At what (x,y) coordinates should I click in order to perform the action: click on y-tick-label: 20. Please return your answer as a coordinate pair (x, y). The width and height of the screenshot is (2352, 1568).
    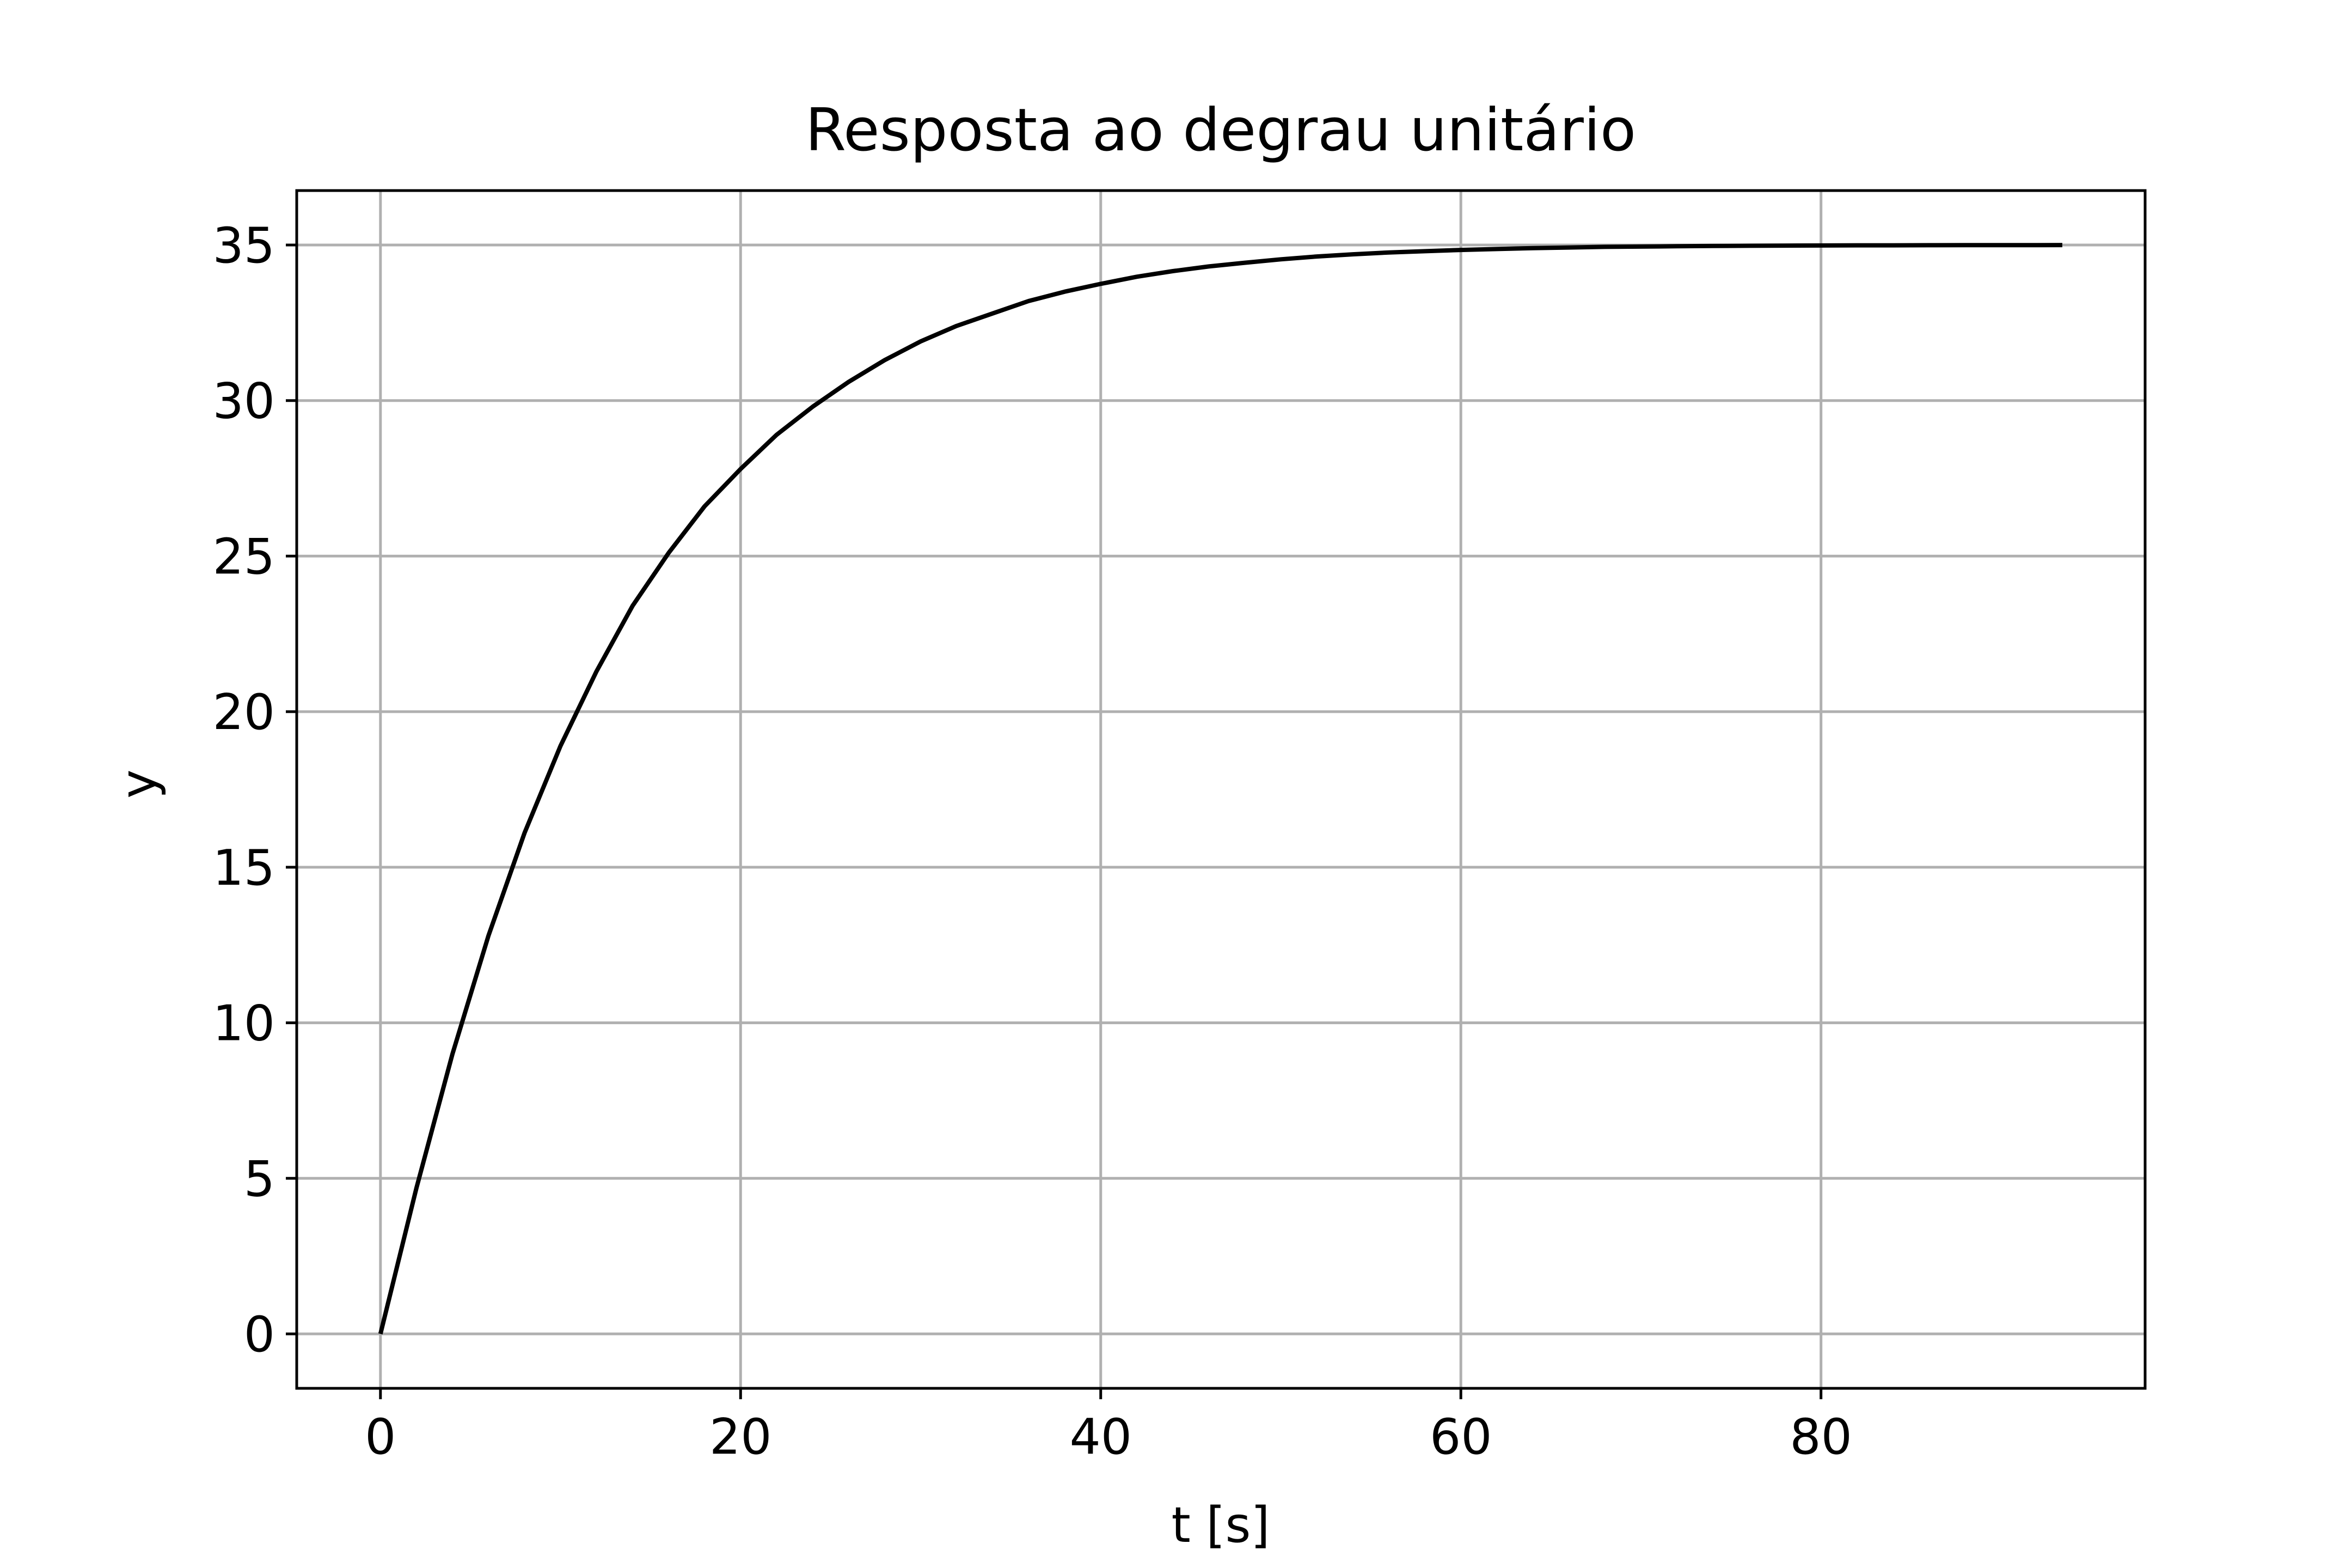
    Looking at the image, I should click on (243, 712).